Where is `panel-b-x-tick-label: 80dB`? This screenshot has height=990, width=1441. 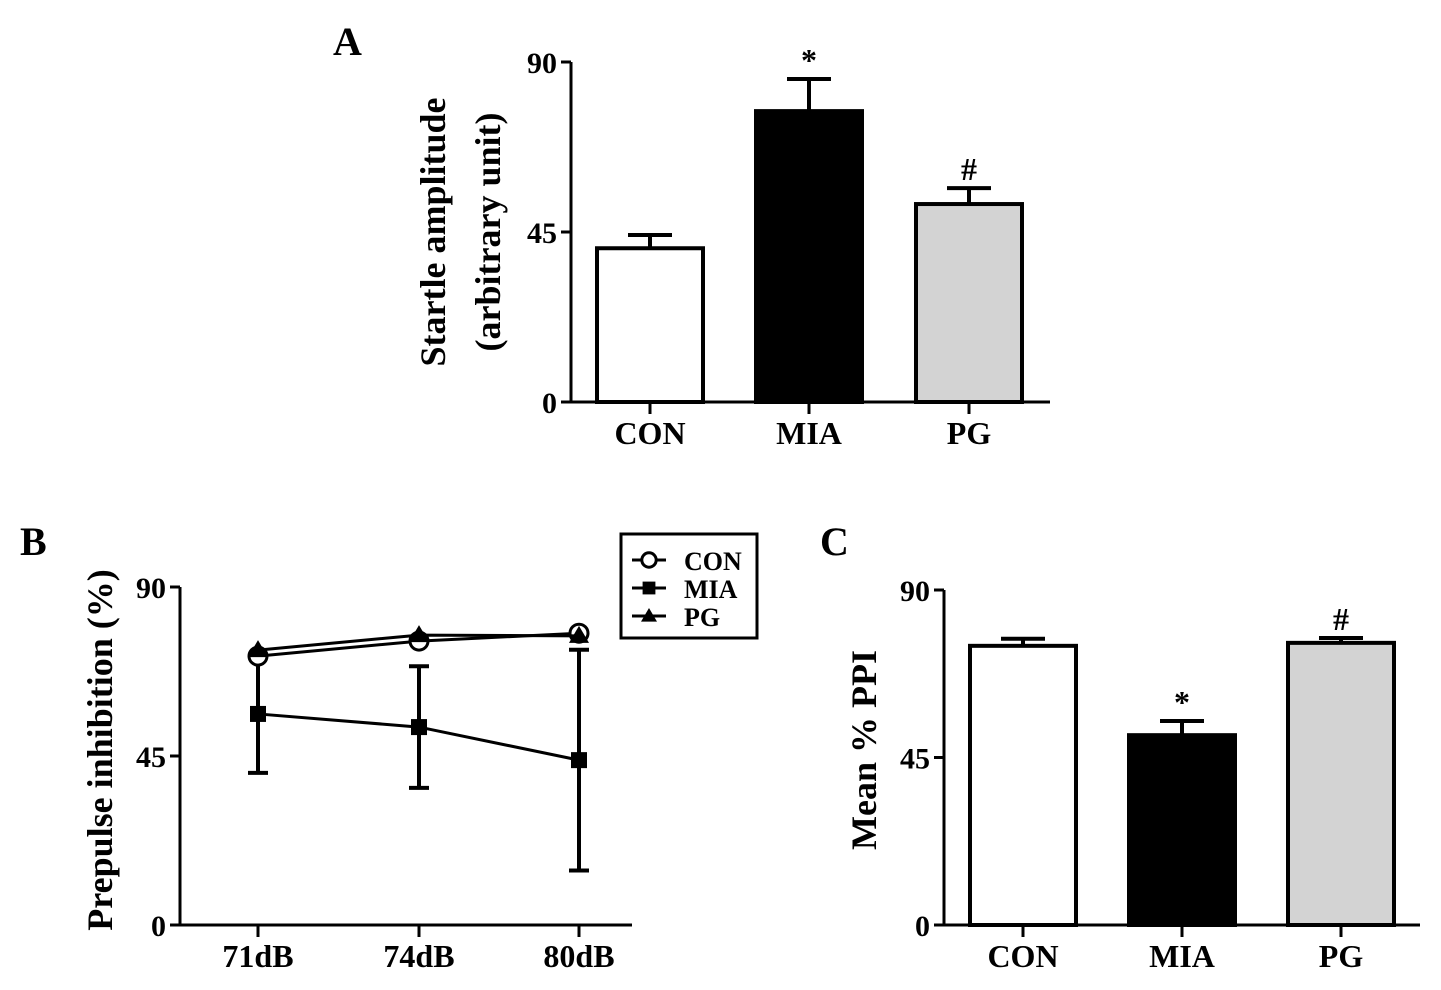
panel-b-x-tick-label: 80dB is located at coordinates (578, 956).